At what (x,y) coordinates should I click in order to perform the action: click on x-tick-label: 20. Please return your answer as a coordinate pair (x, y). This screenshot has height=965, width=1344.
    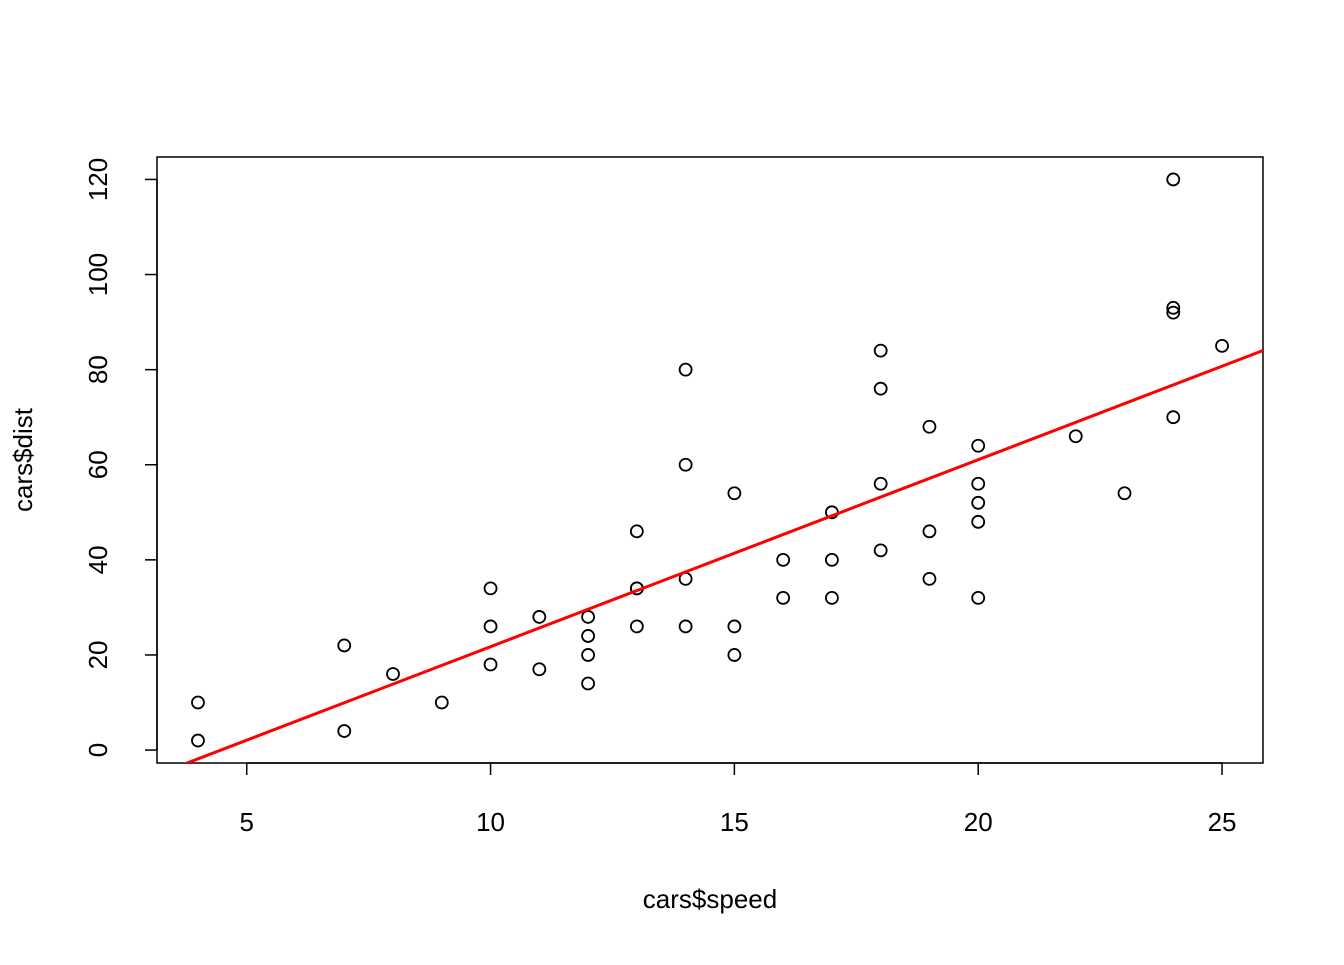
    Looking at the image, I should click on (978, 822).